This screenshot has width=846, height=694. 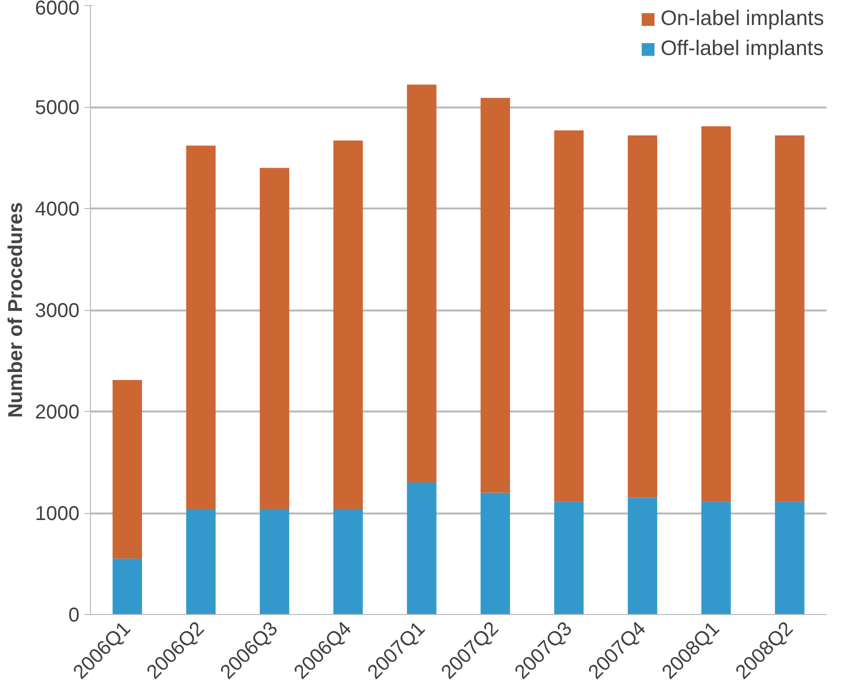 I want to click on y-axis-title: Number of Procedures, so click(x=16, y=310).